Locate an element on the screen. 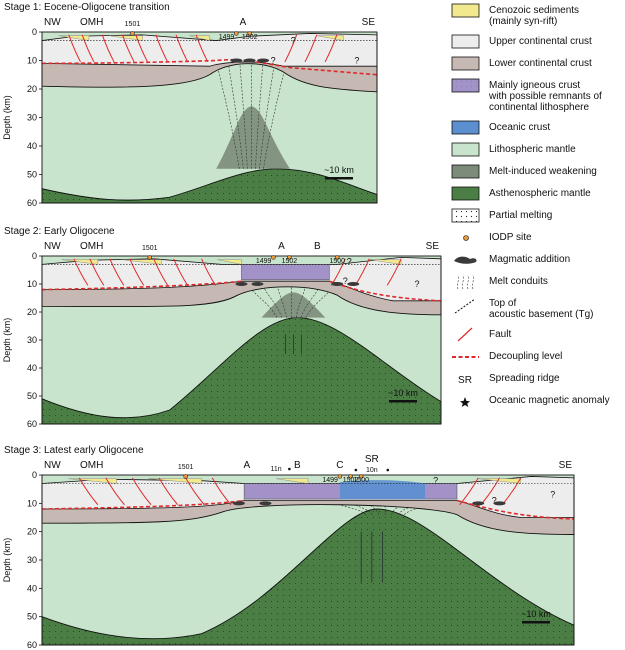 Image resolution: width=625 pixels, height=650 pixels. legend-label: Cenozoic sediments (mainly syn-rift) is located at coordinates (534, 16).